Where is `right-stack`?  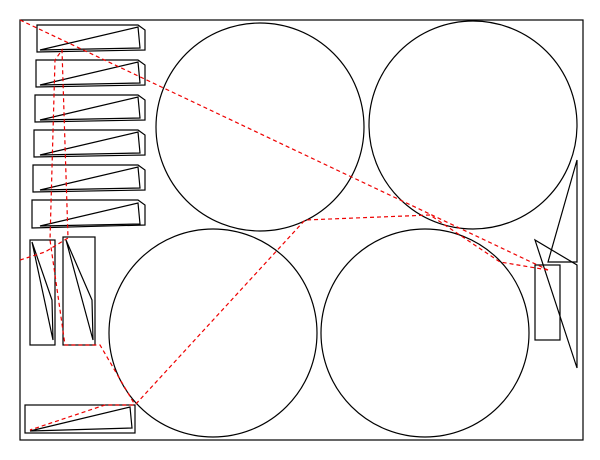
right-stack is located at coordinates (555, 264).